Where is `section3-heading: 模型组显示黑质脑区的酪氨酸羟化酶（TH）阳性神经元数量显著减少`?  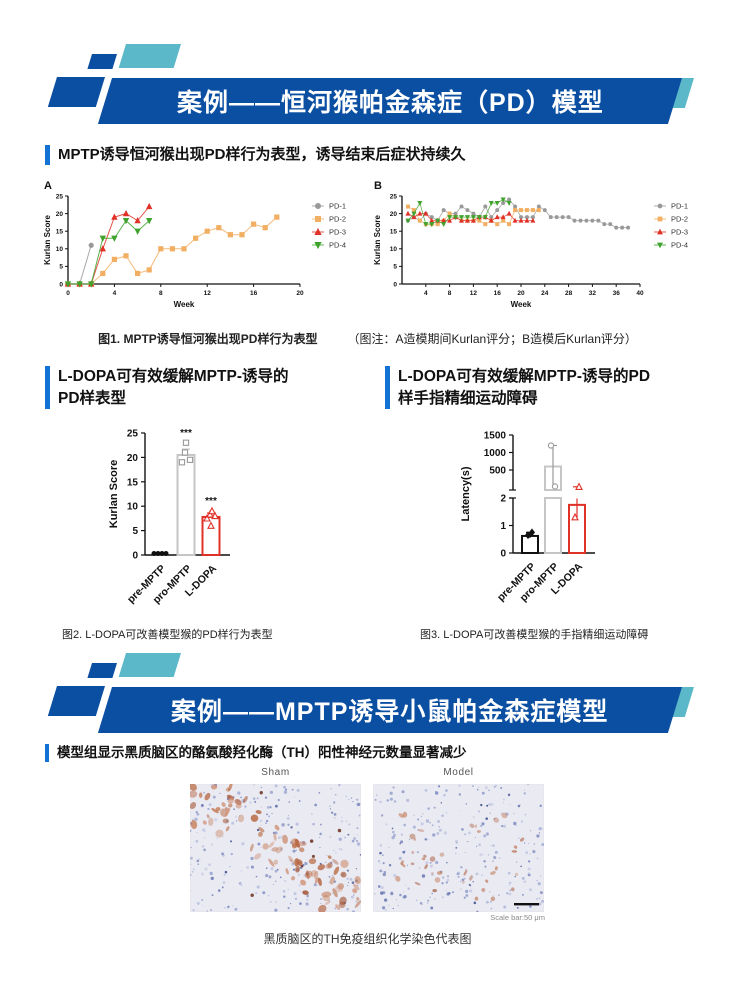 section3-heading: 模型组显示黑质脑区的酪氨酸羟化酶（TH）阳性神经元数量显著减少 is located at coordinates (262, 752).